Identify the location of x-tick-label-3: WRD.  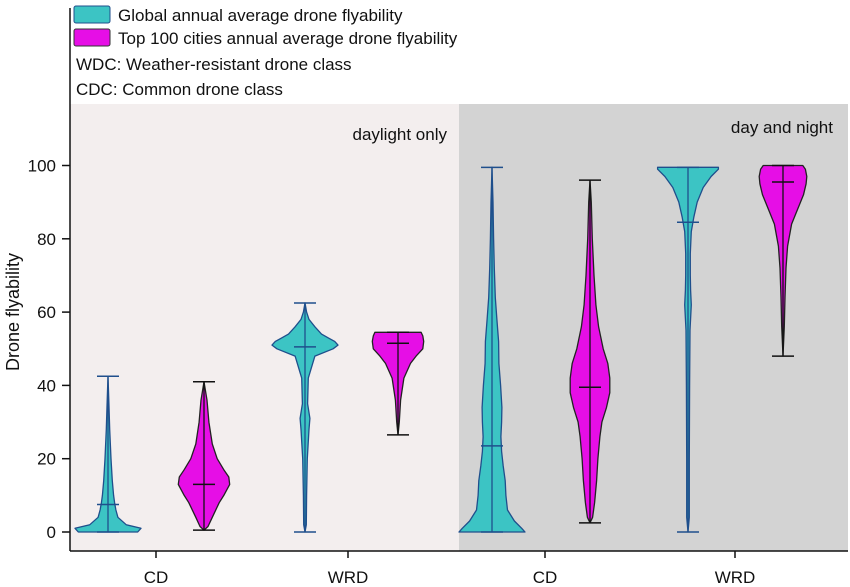
(735, 577).